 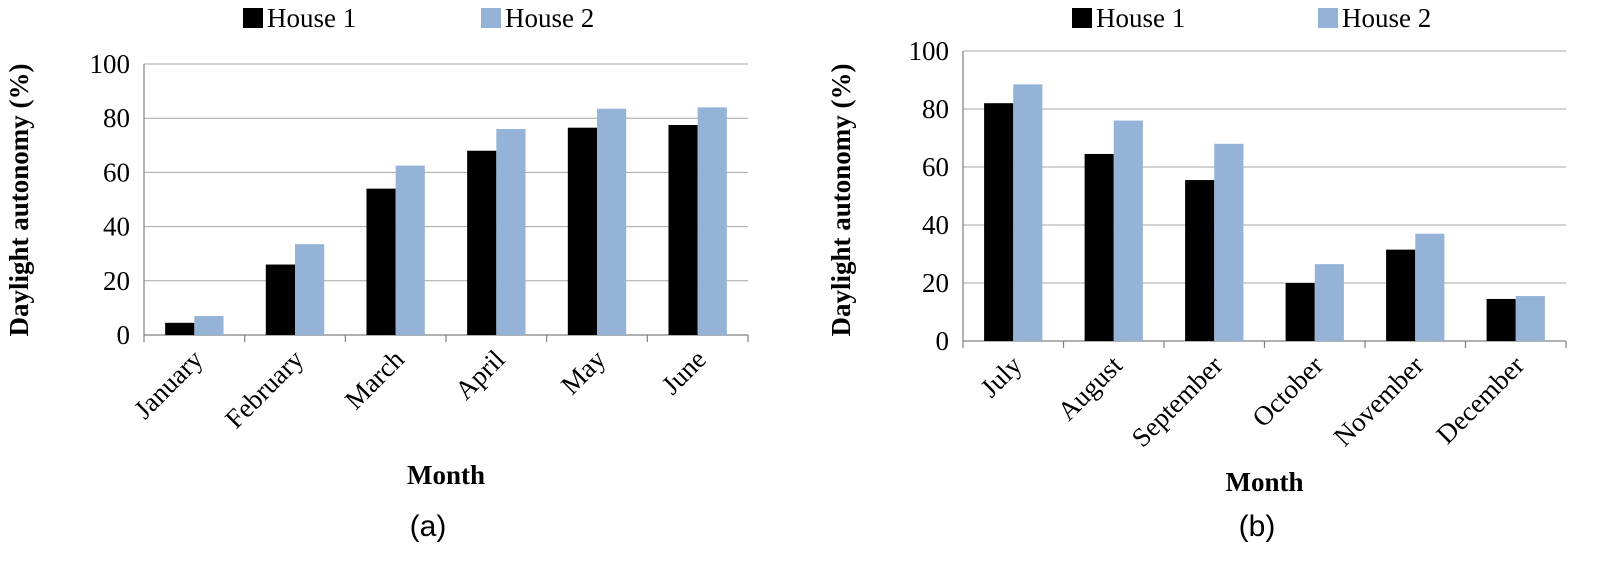 What do you see at coordinates (264, 389) in the screenshot?
I see `x-tick-label: February` at bounding box center [264, 389].